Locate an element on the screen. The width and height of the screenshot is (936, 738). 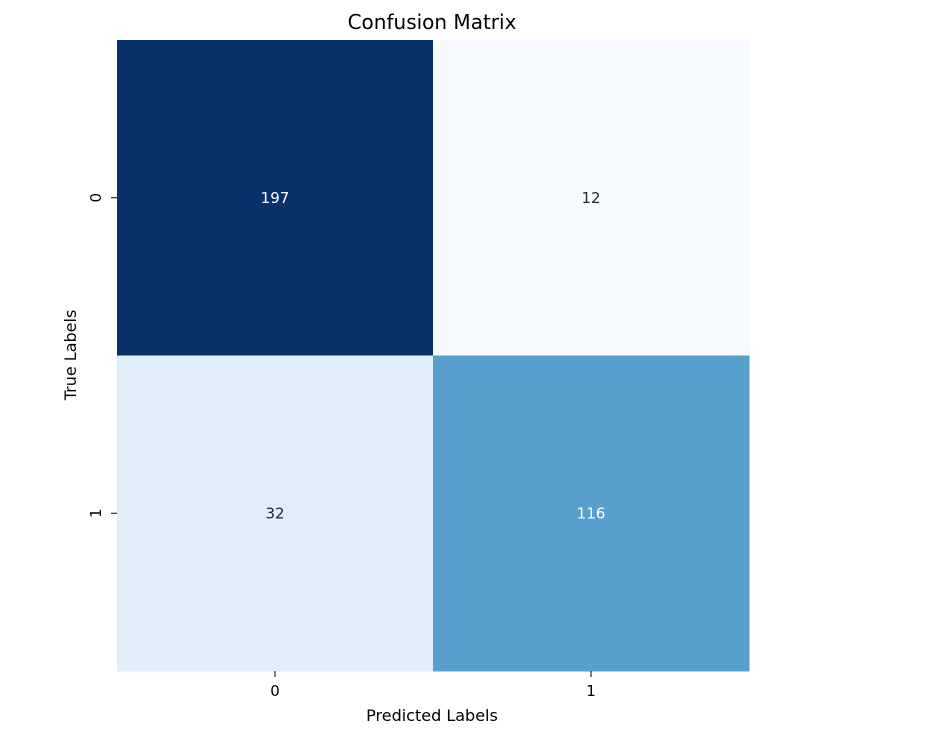
x-tick-label-0: 0 is located at coordinates (275, 691).